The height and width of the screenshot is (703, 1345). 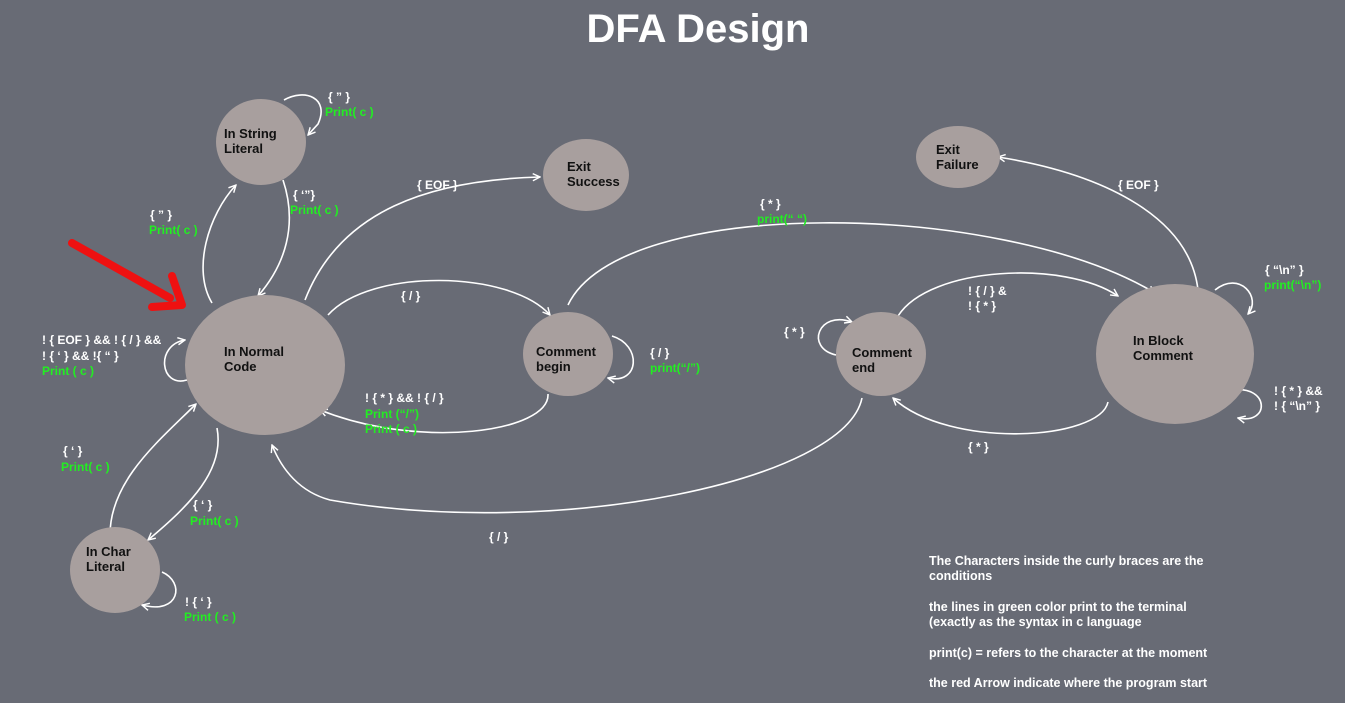 I want to click on condition-text: { “\n” }, so click(x=1284, y=270).